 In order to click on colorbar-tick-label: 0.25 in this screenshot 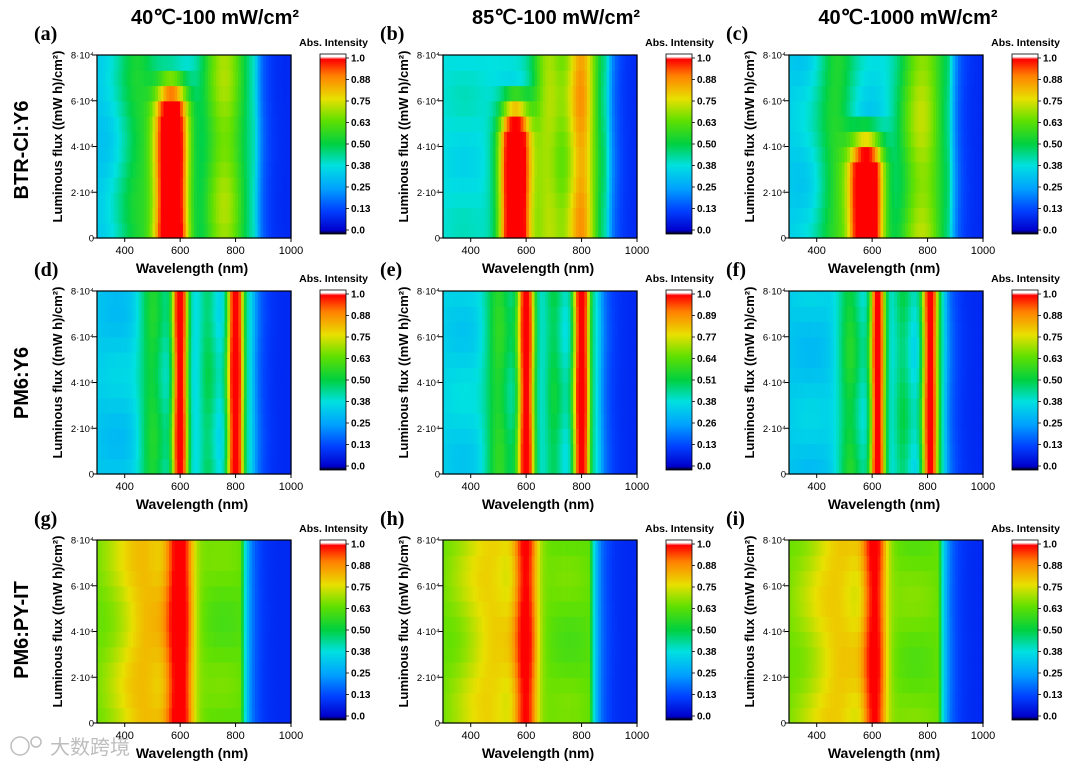, I will do `click(707, 188)`.